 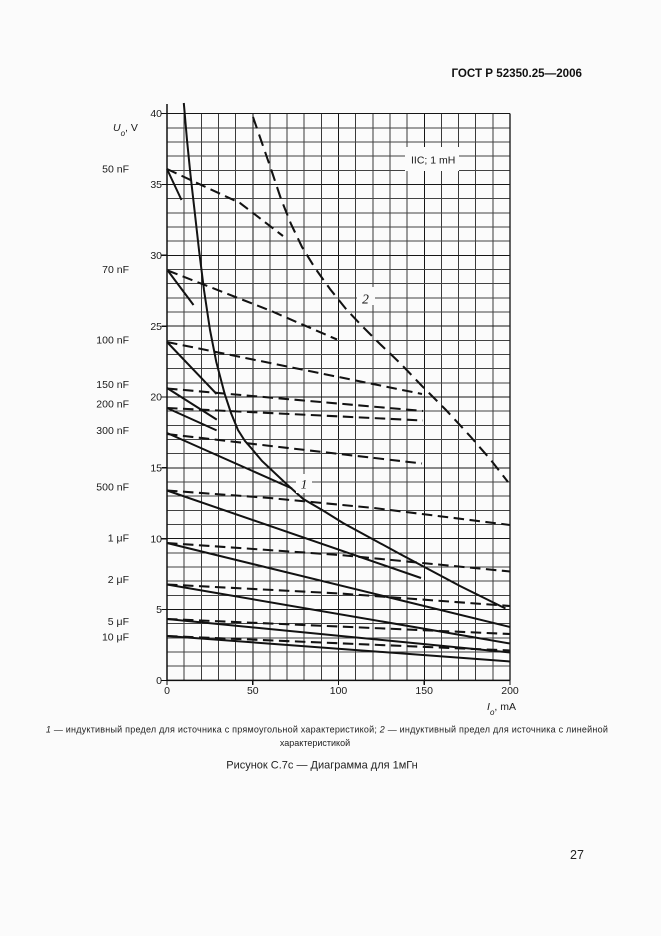 I want to click on svg-text: 40, so click(x=156, y=114).